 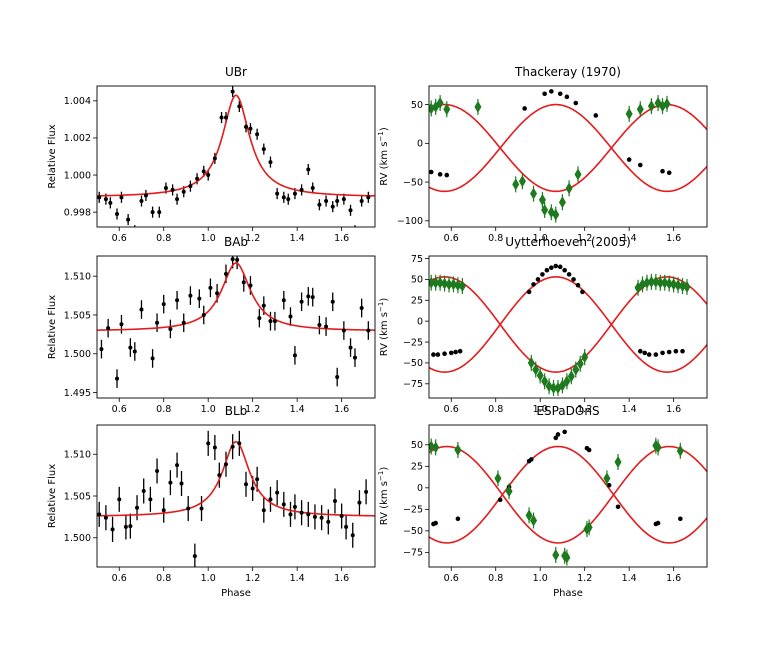 What do you see at coordinates (77, 101) in the screenshot?
I see `y-tick-label: 1.004` at bounding box center [77, 101].